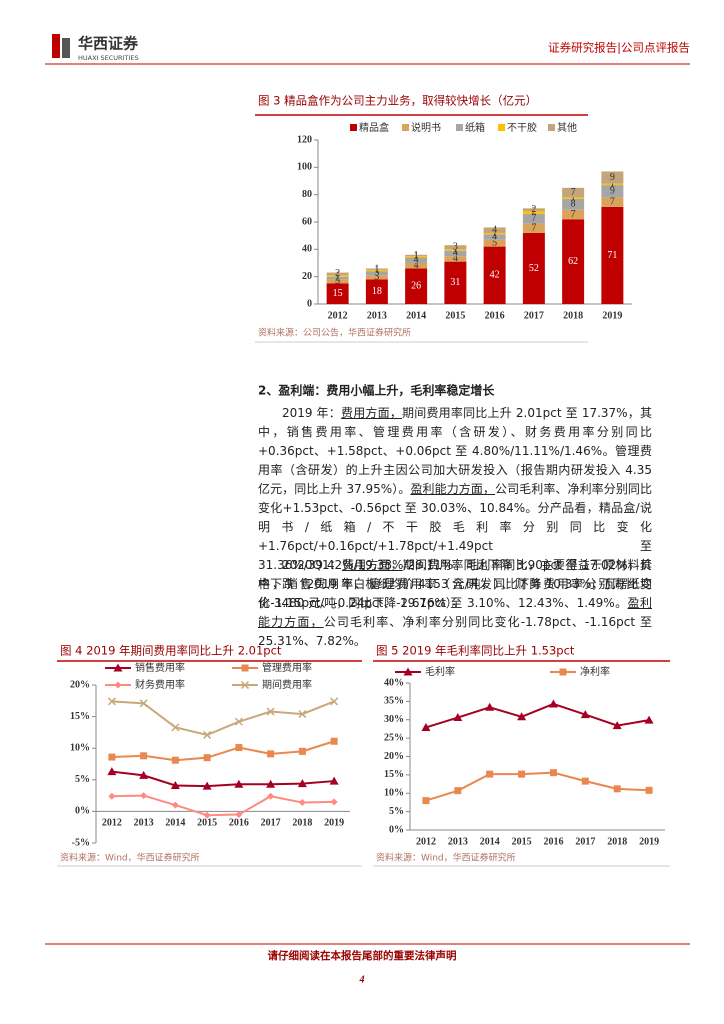 The width and height of the screenshot is (724, 1024). What do you see at coordinates (171, 651) in the screenshot?
I see `figure-title: 图 4 2019 年期间费用率同比上升 2.01pct` at bounding box center [171, 651].